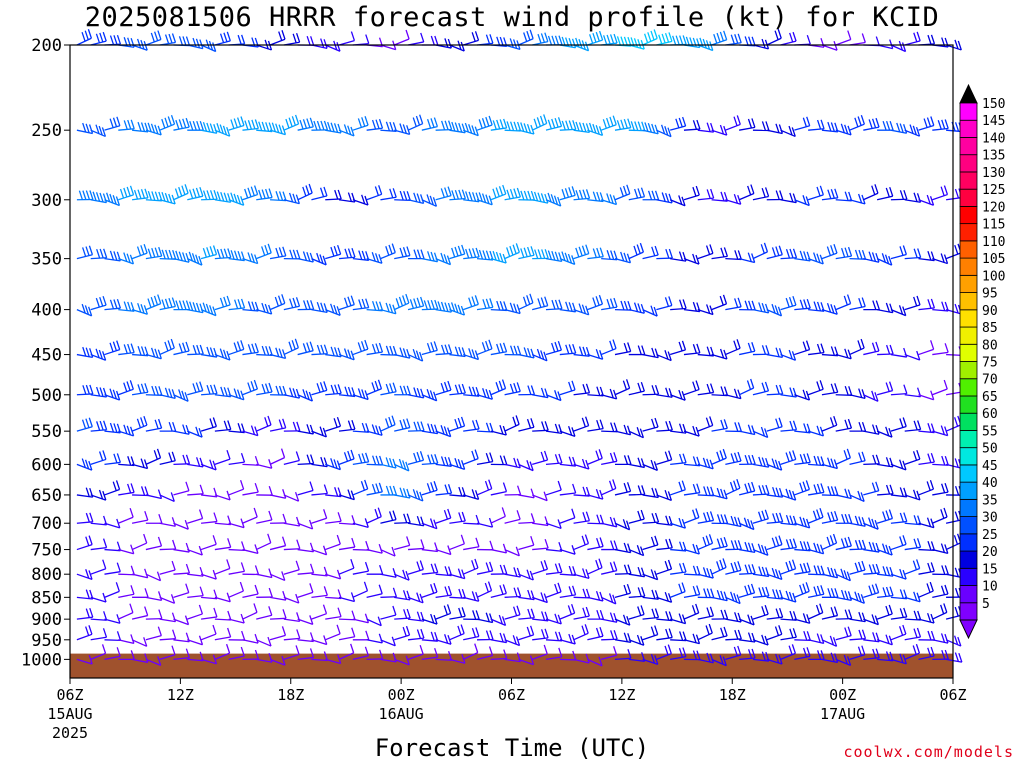 The height and width of the screenshot is (768, 1024). Describe the element at coordinates (993, 104) in the screenshot. I see `colorbar-label: 150` at that location.